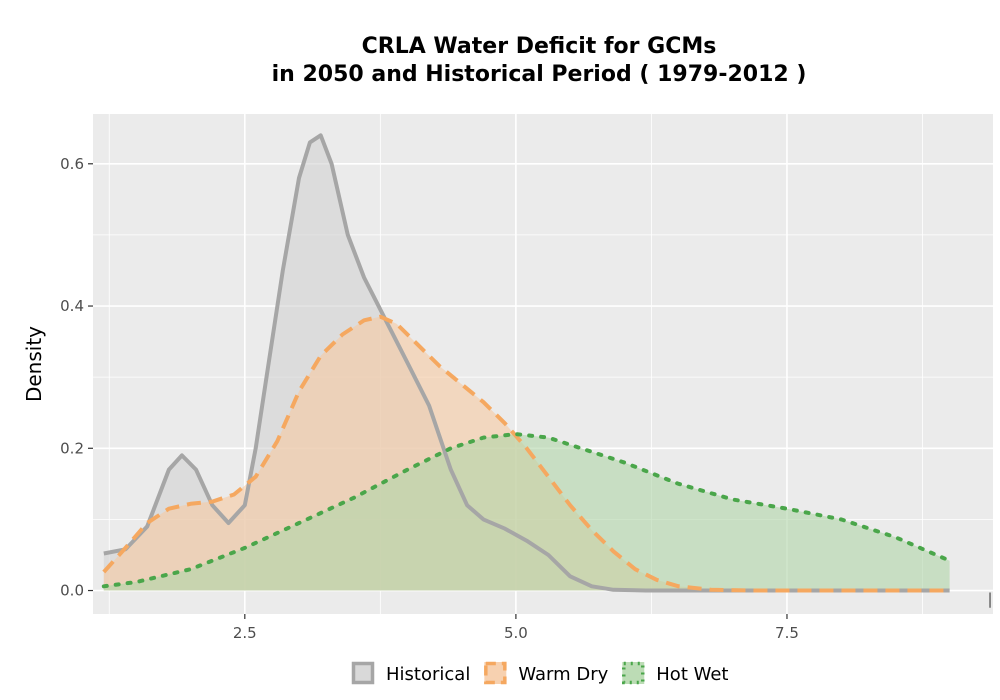 This screenshot has width=1000, height=700. I want to click on x-tick-label: 7.5, so click(787, 633).